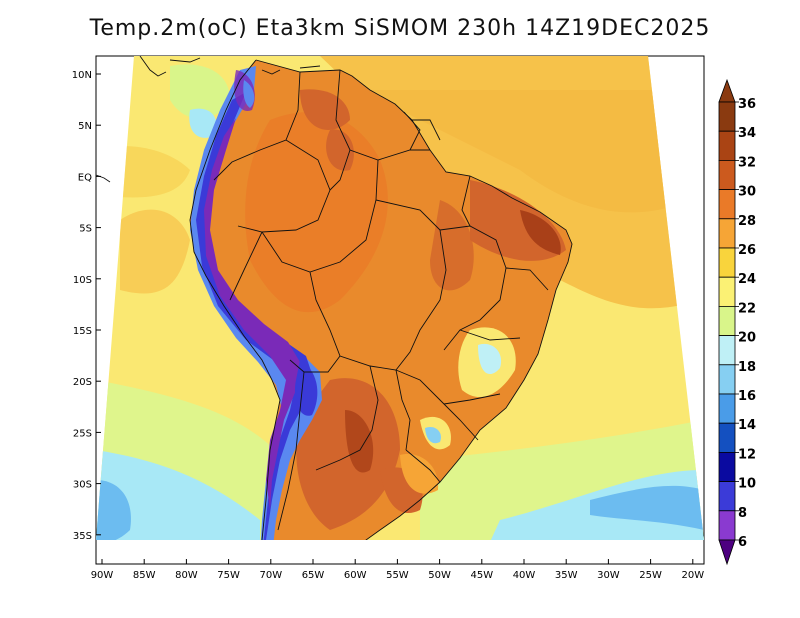  I want to click on colorbar-bottom-arrow, so click(727, 552).